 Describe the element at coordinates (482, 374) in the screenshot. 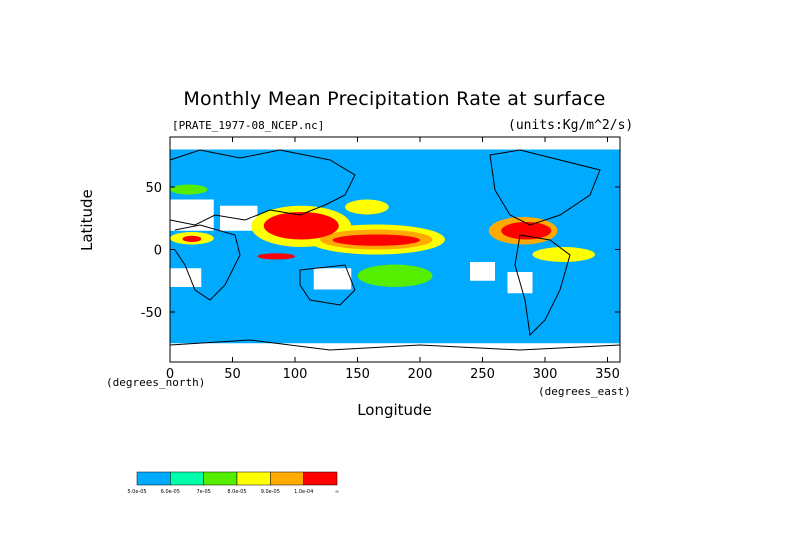

I see `x-tick-label: 250` at that location.